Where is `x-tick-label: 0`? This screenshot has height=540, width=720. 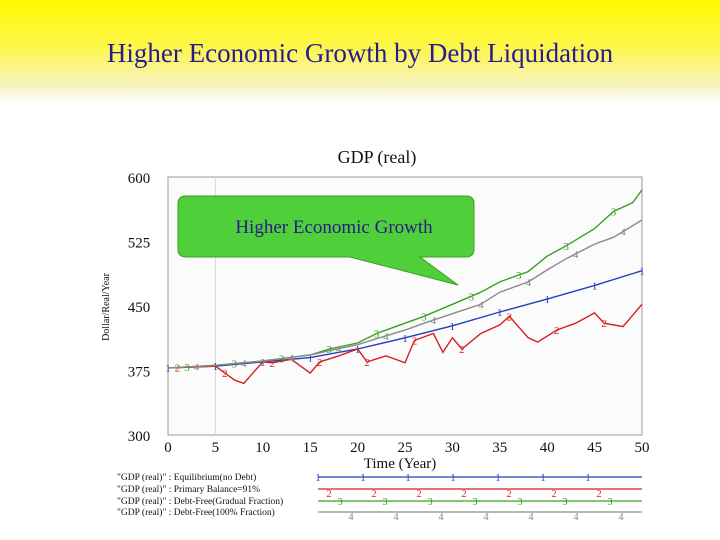 x-tick-label: 0 is located at coordinates (168, 448).